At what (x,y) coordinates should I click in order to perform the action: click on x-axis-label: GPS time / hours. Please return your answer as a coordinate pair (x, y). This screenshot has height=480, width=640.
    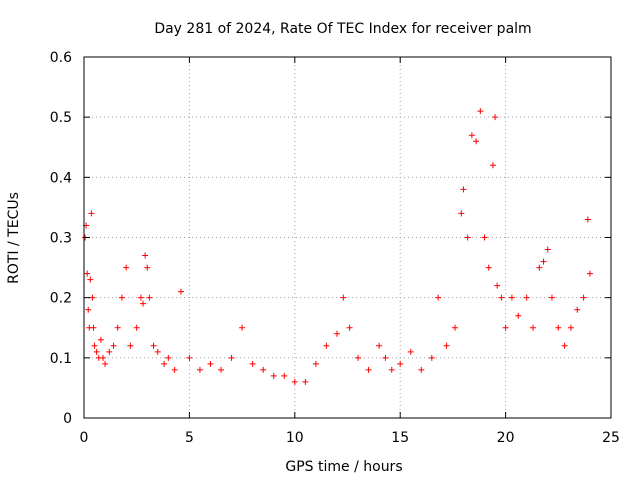
    Looking at the image, I should click on (343, 467).